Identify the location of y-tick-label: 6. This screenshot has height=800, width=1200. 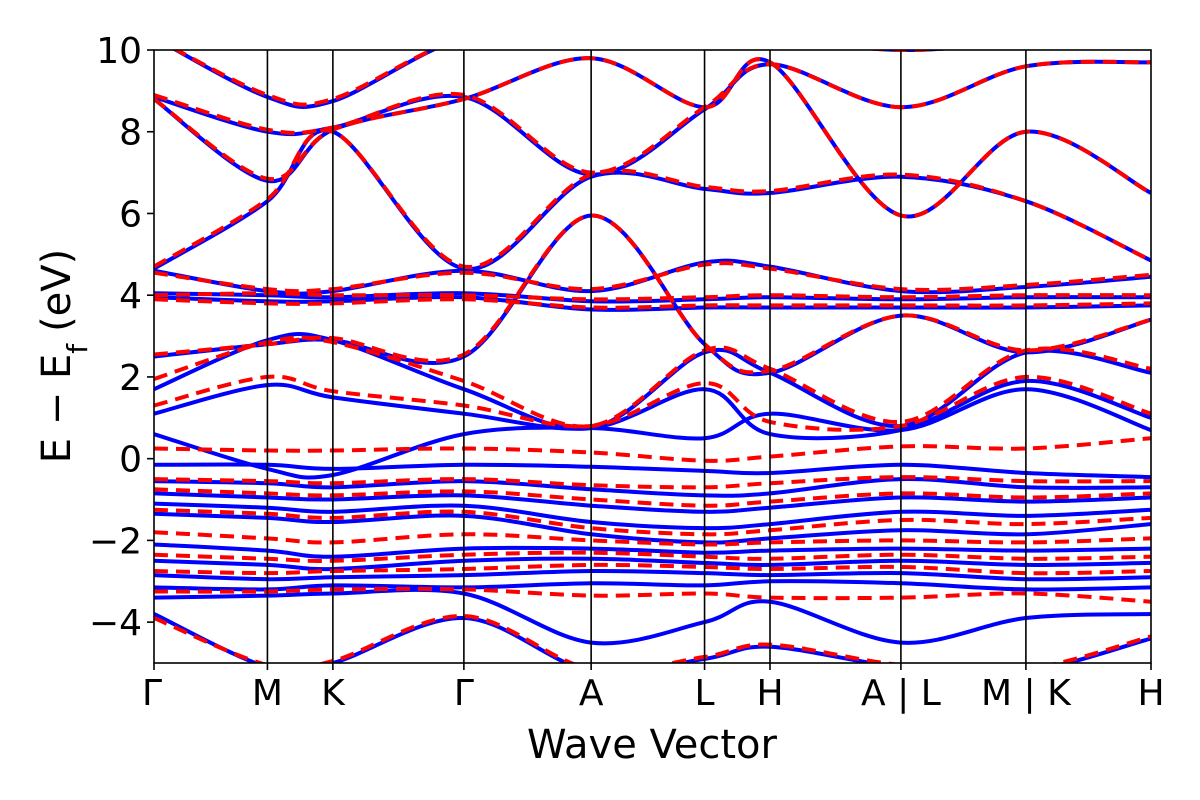
(130, 214).